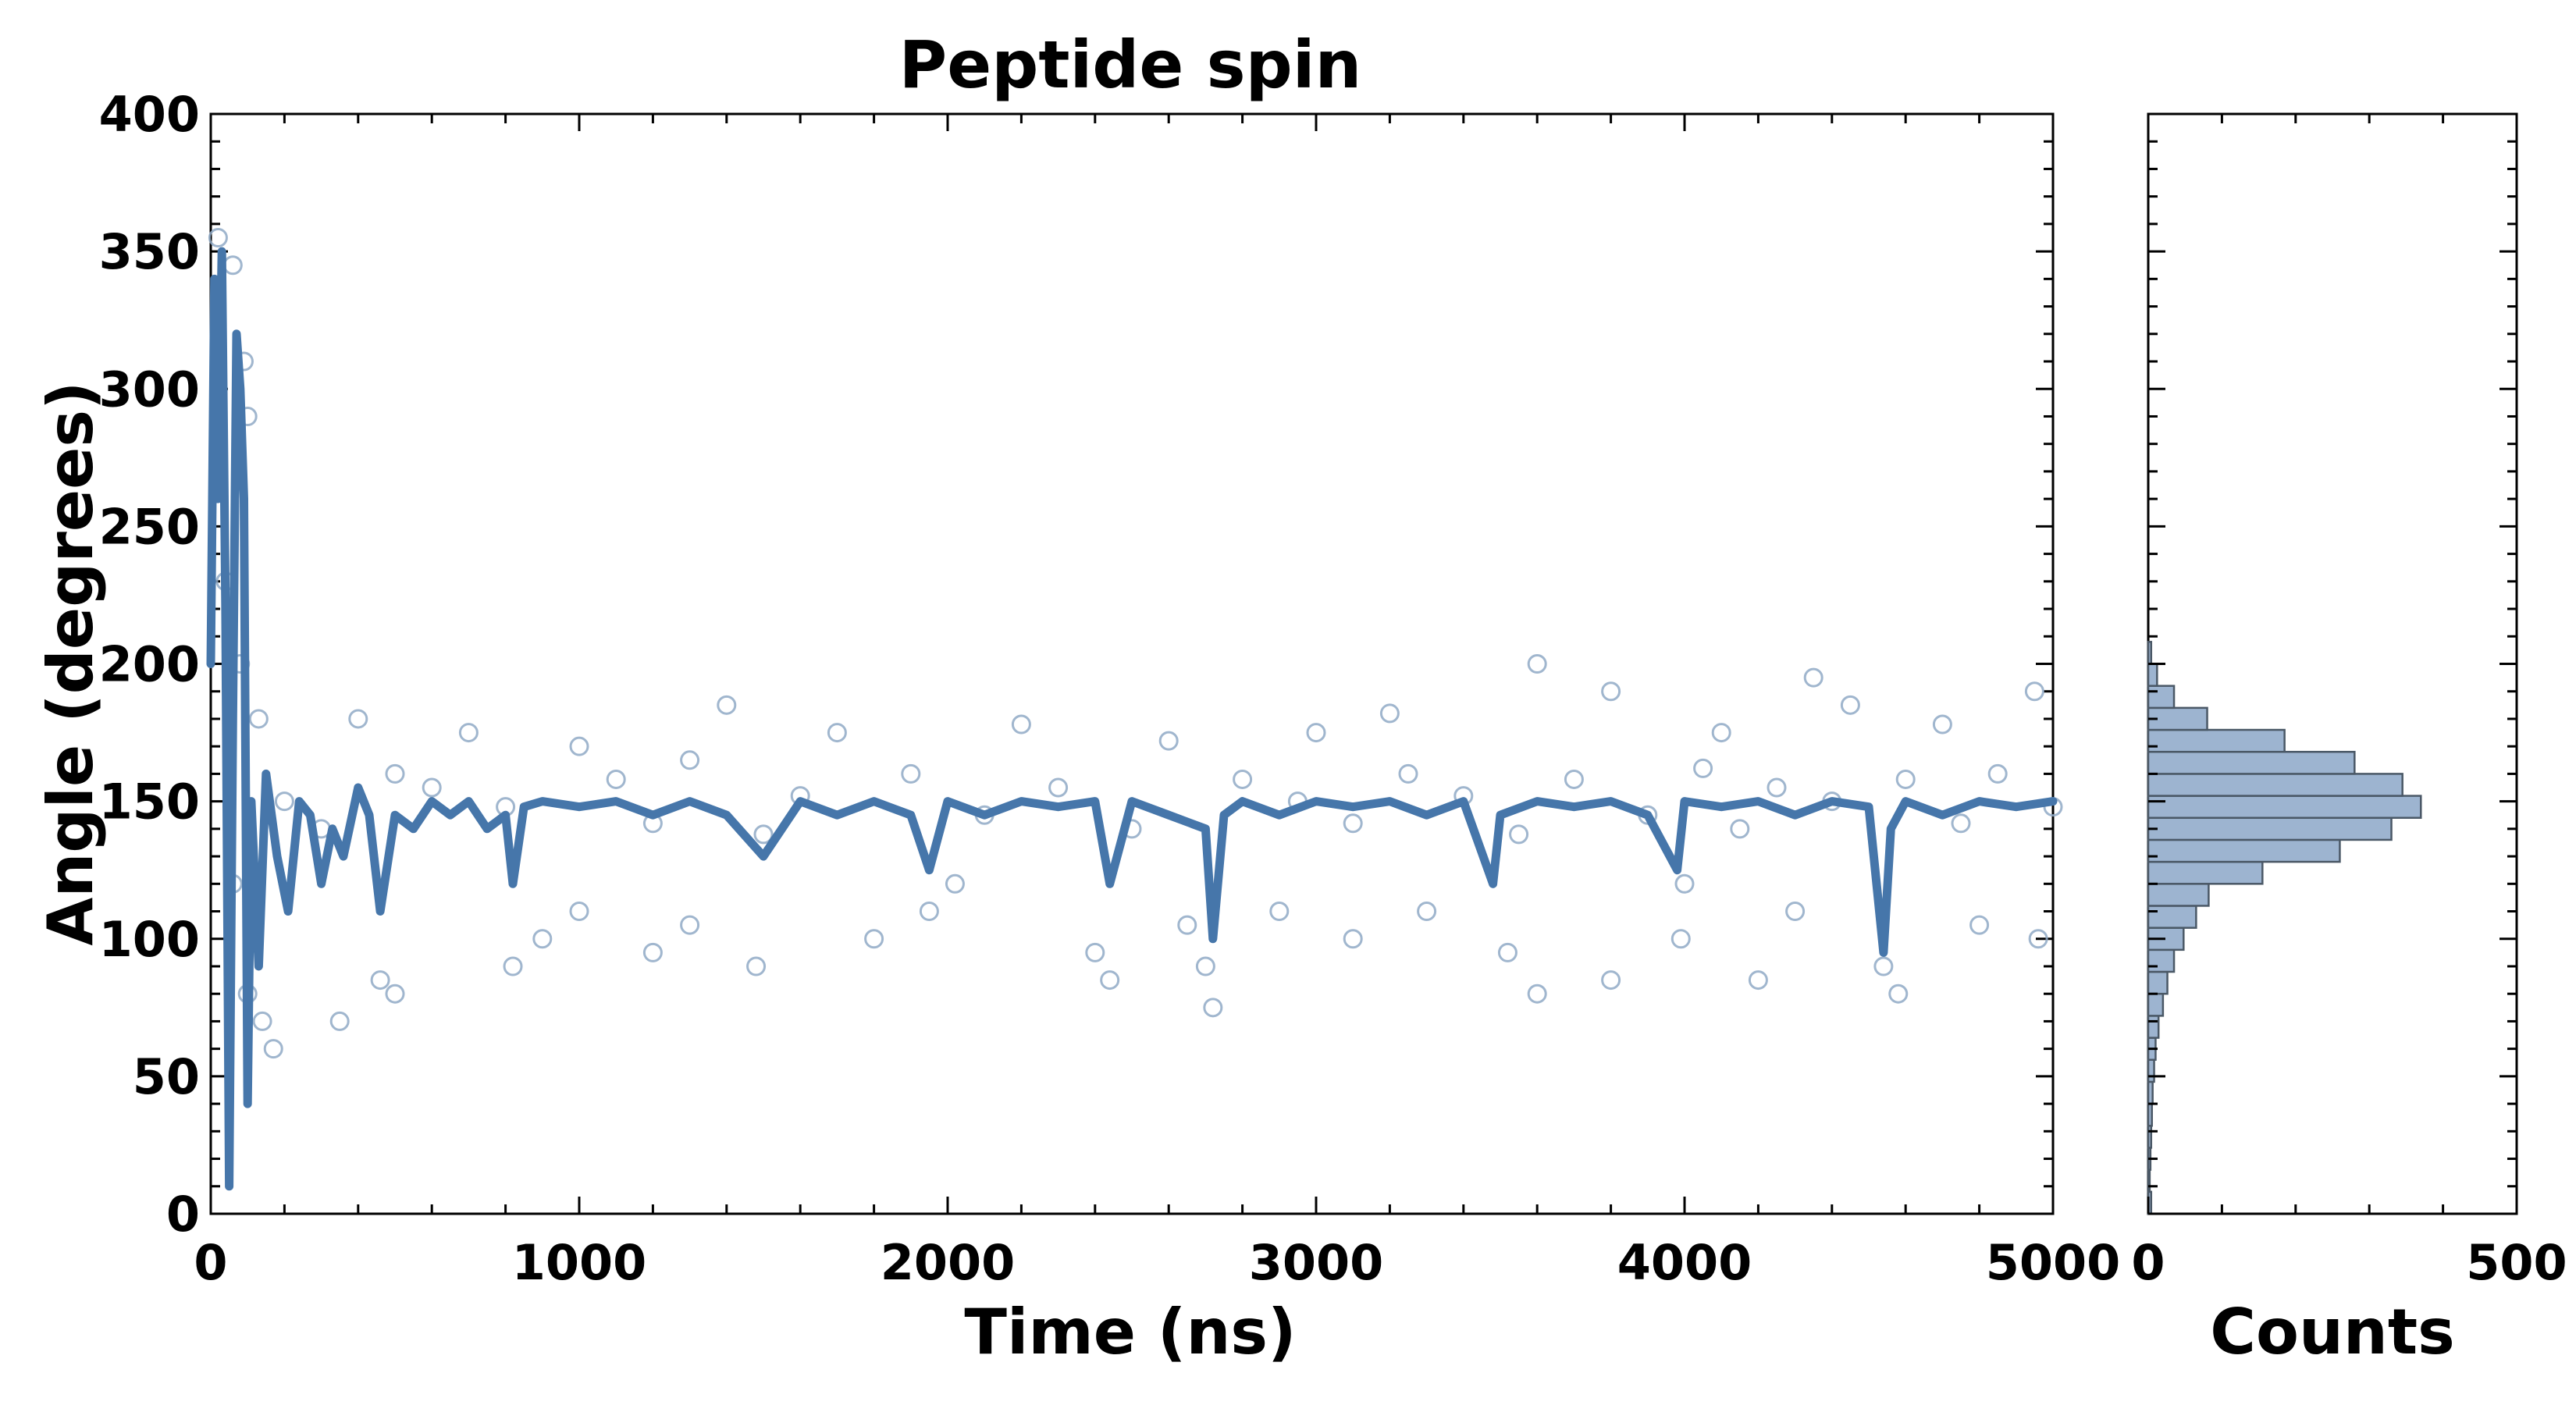  What do you see at coordinates (149, 390) in the screenshot?
I see `y-tick-label: 300` at bounding box center [149, 390].